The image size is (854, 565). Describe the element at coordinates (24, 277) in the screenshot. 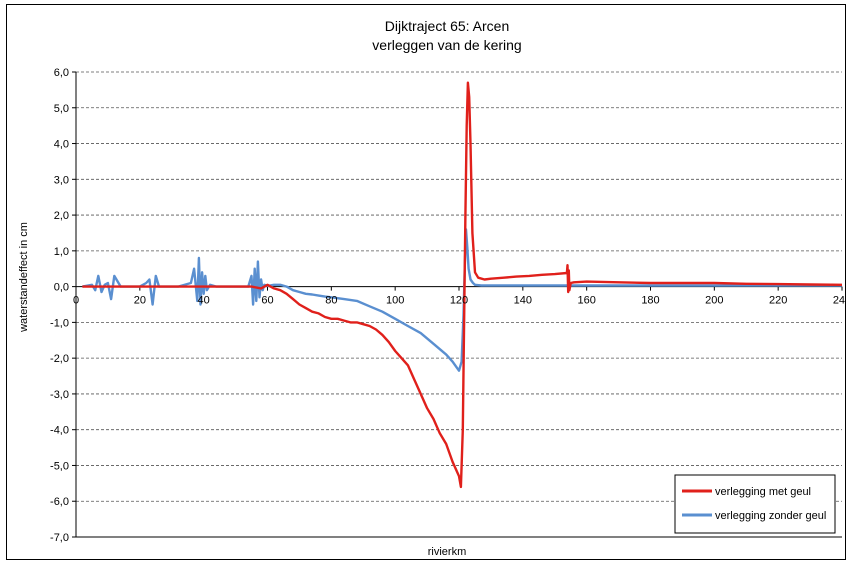

I see `y-axis-title: waterstandeffect in cm` at that location.